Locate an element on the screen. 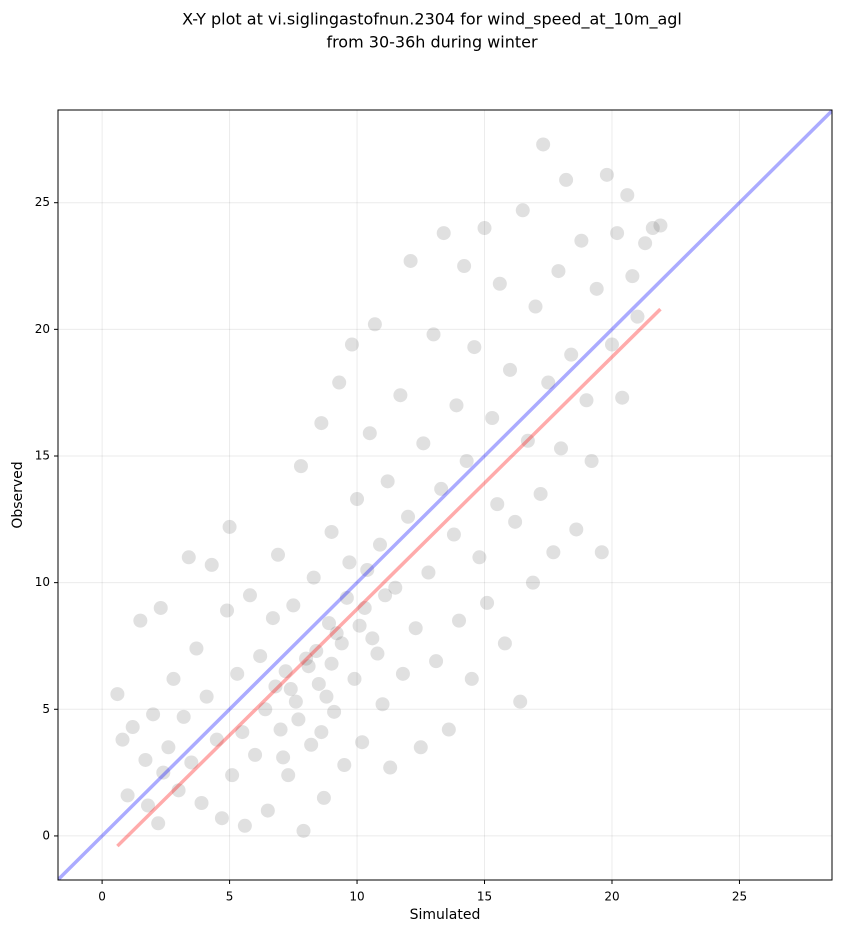  x-tick-label: 15 is located at coordinates (484, 897).